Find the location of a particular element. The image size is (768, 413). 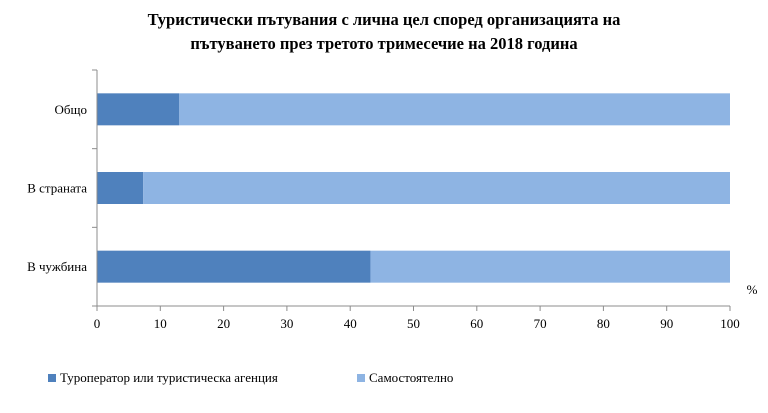

legend-label-agency: Туроператор или туристическа агенция is located at coordinates (169, 377).